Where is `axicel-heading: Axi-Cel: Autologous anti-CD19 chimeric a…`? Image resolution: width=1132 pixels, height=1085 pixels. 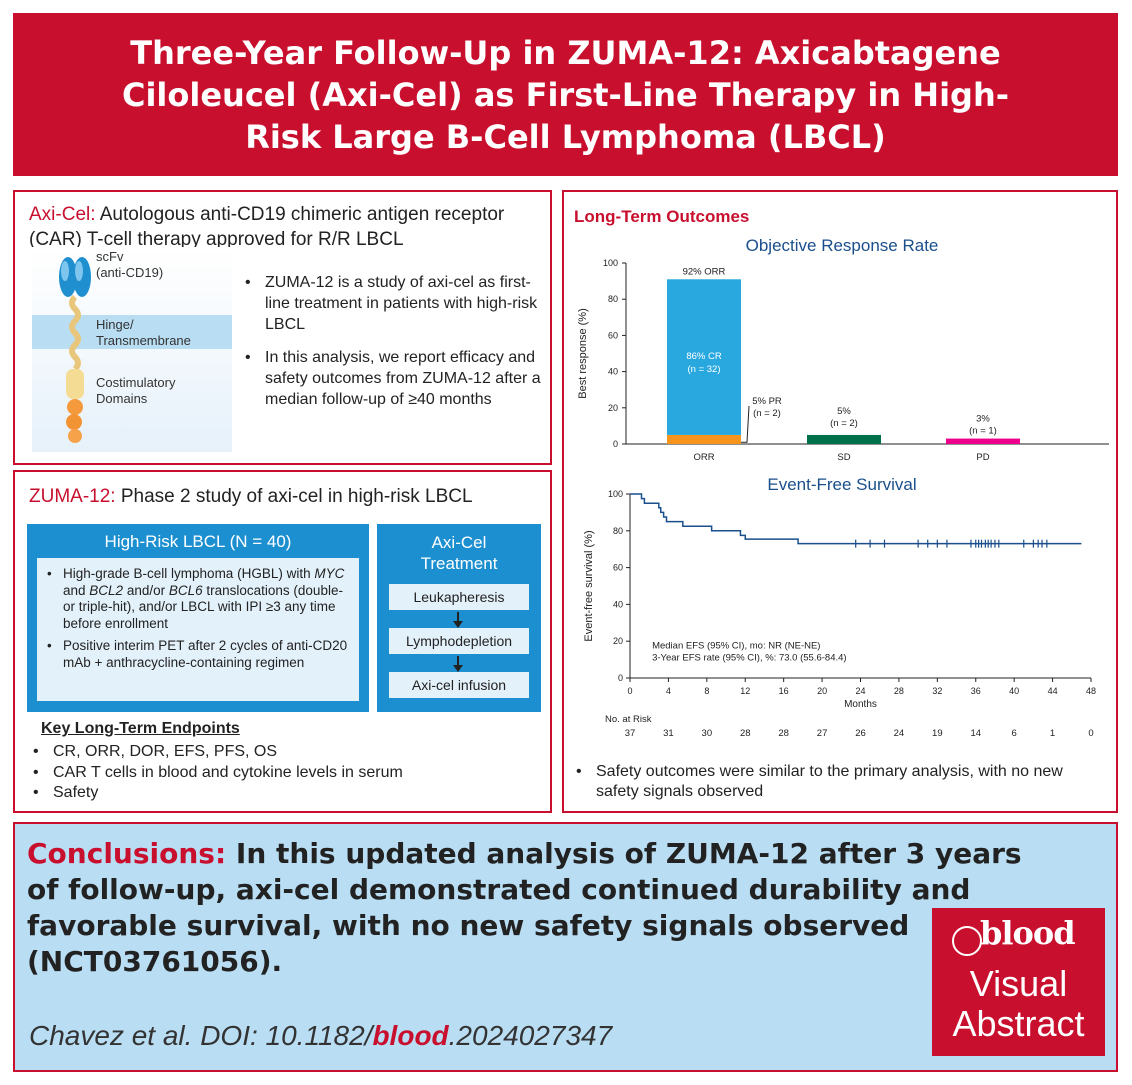
axicel-heading: Axi-Cel: Autologous anti-CD19 chimeric a… is located at coordinates (284, 227).